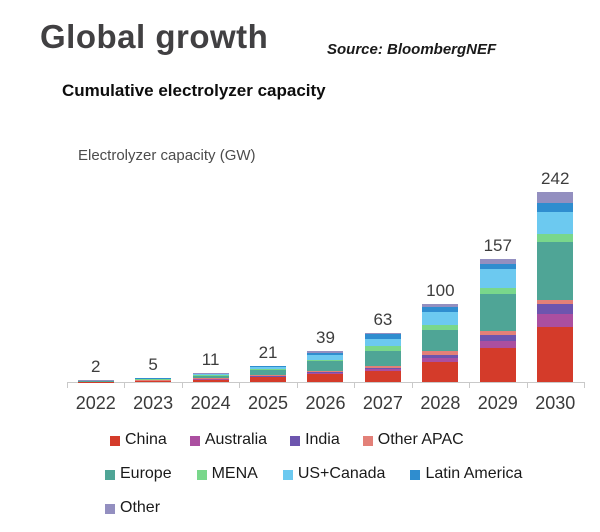 The width and height of the screenshot is (600, 532). Describe the element at coordinates (497, 245) in the screenshot. I see `bar-value-label: 157` at that location.